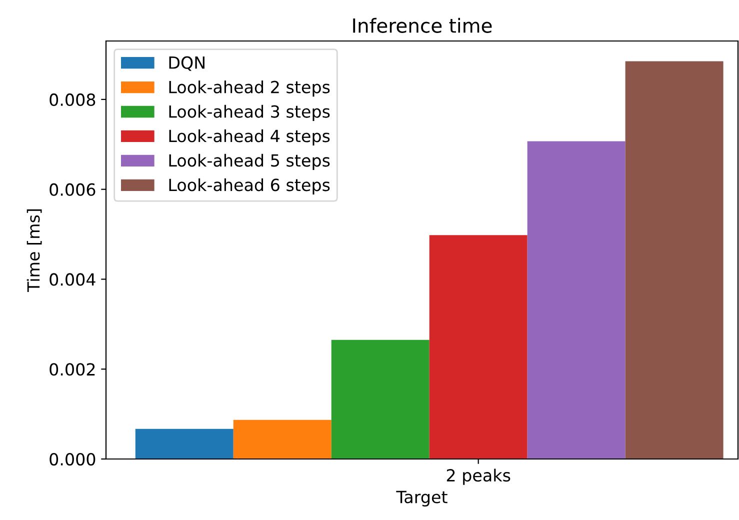  What do you see at coordinates (249, 113) in the screenshot?
I see `legend-label: Look-ahead 3 steps` at bounding box center [249, 113].